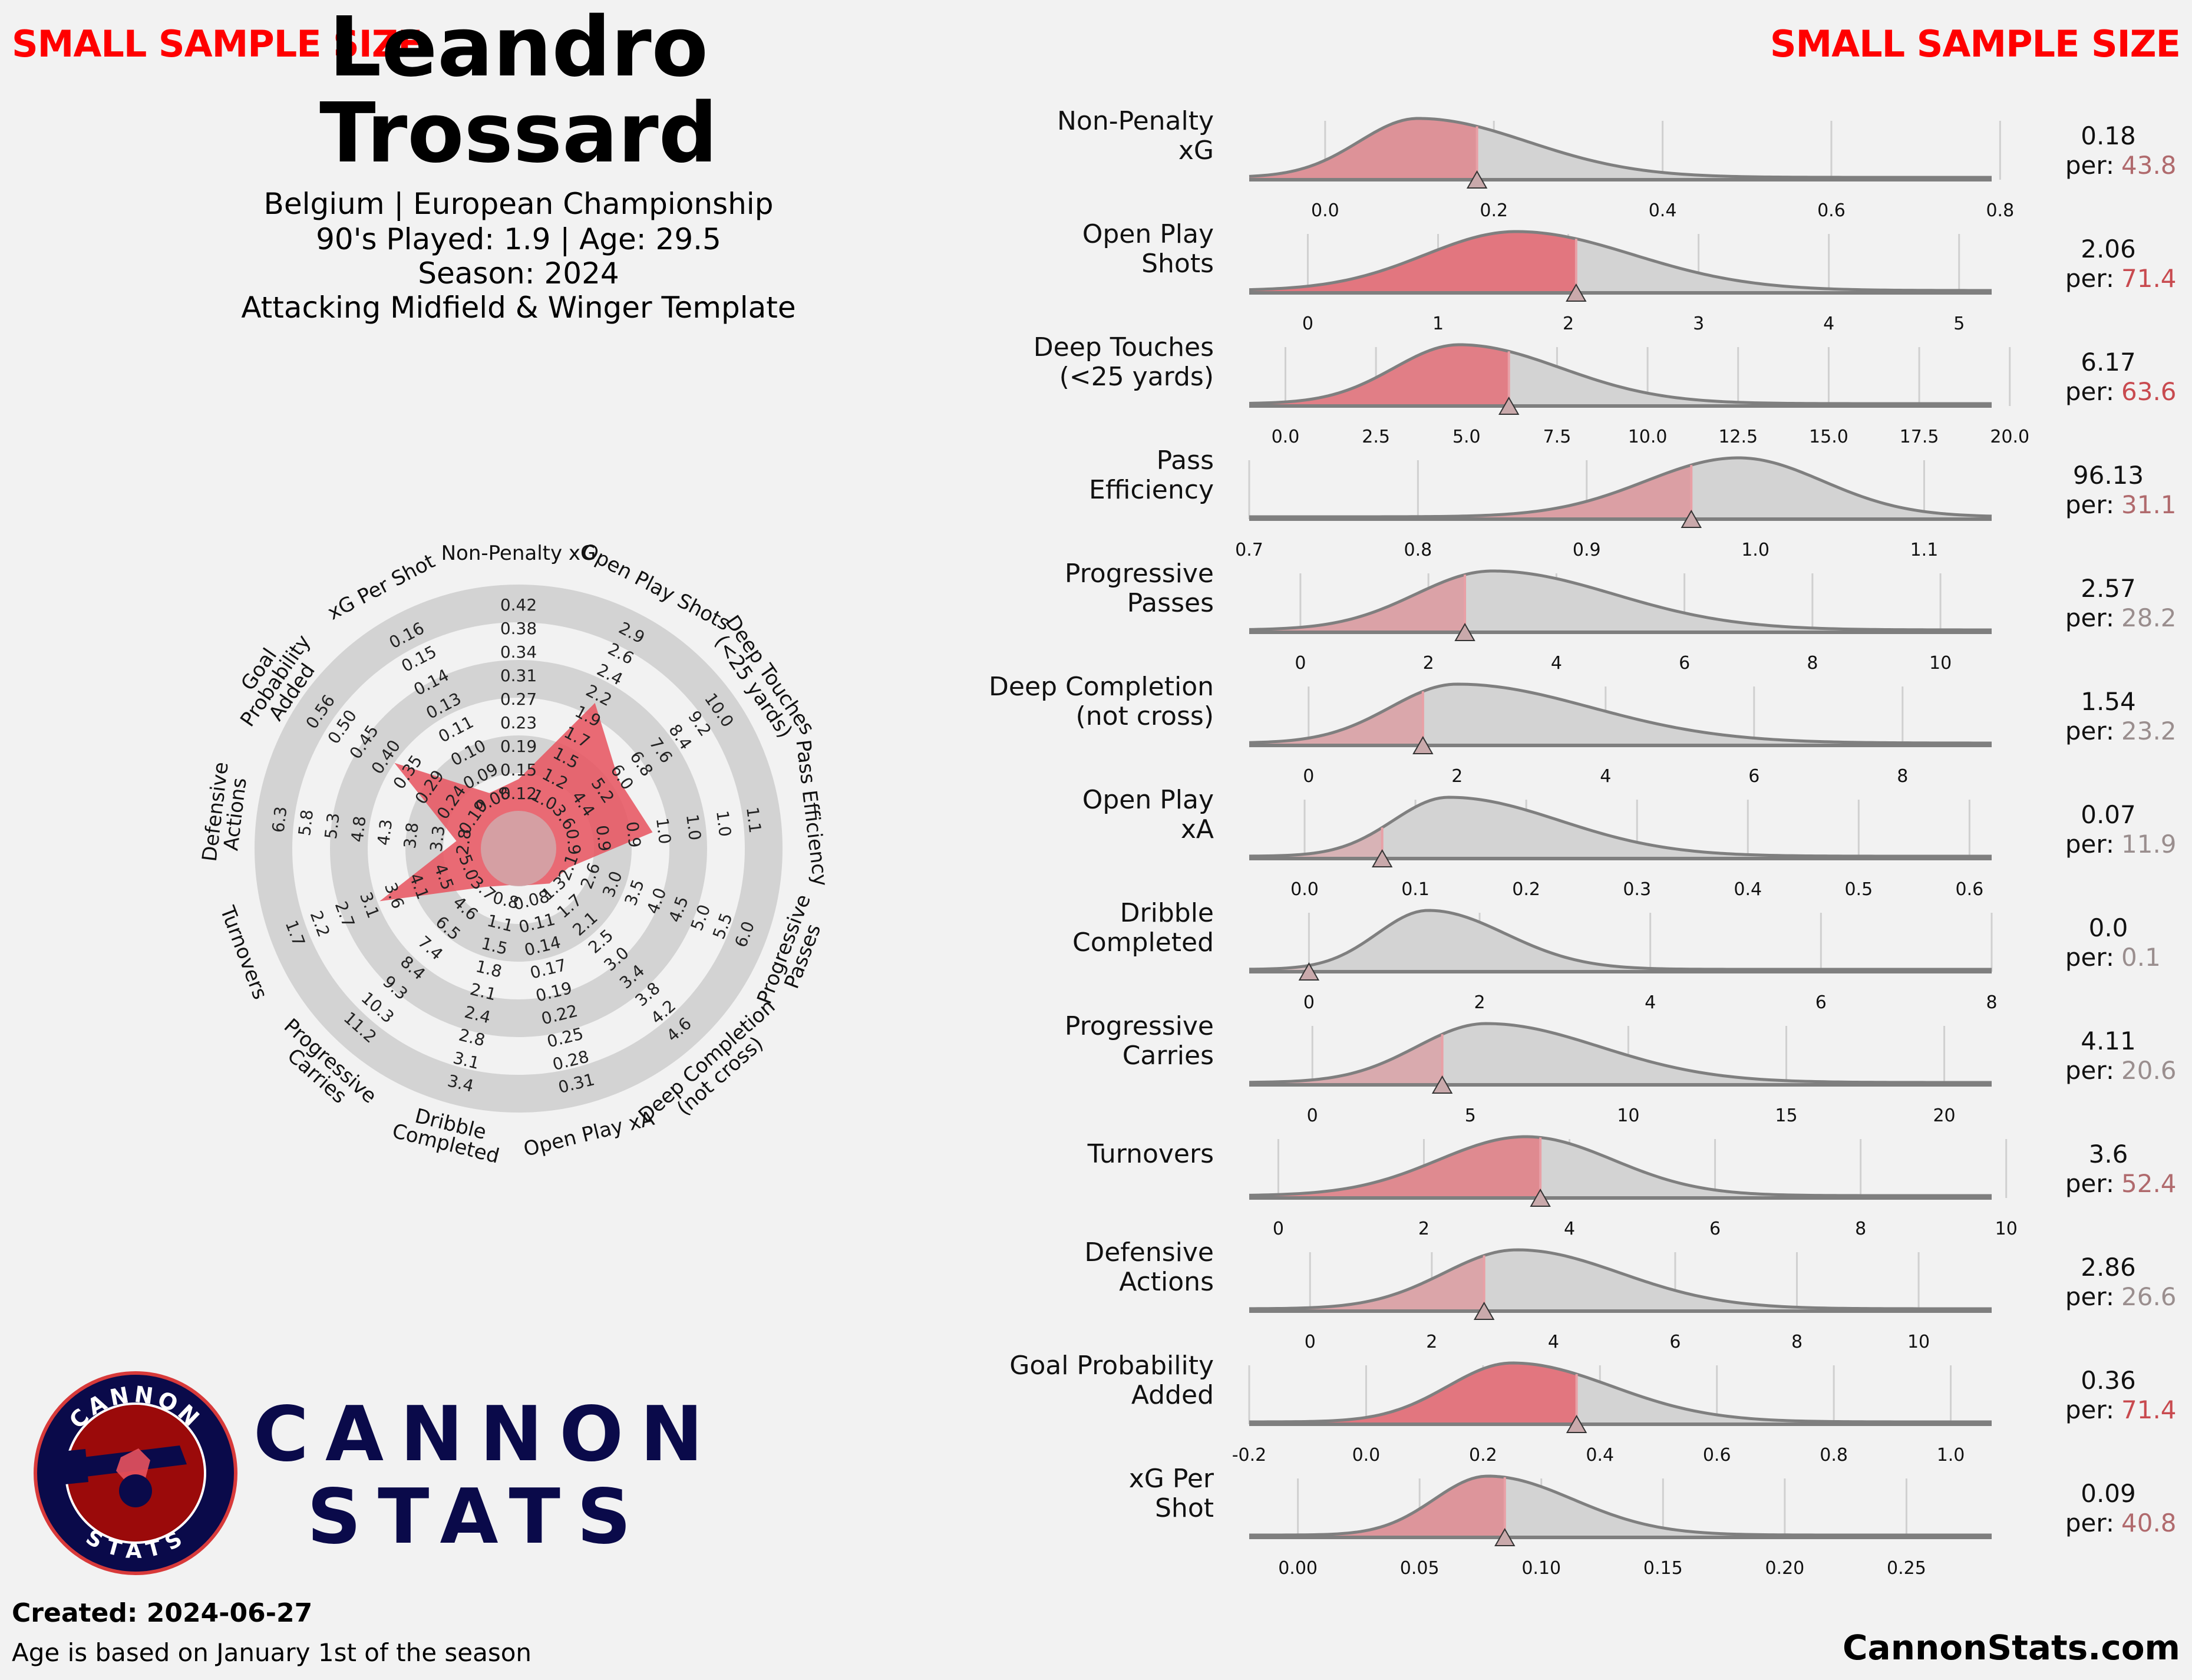  Describe the element at coordinates (1924, 550) in the screenshot. I see `x-tick-label: 1.1` at that location.